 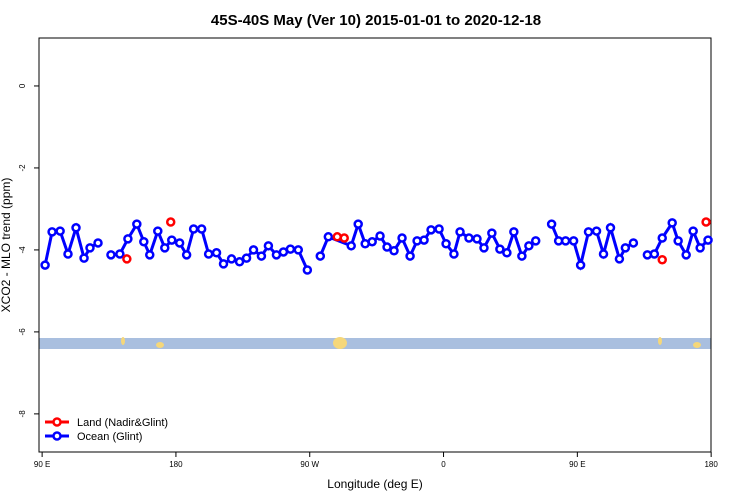 What do you see at coordinates (22, 332) in the screenshot?
I see `y-tick-label: -6` at bounding box center [22, 332].